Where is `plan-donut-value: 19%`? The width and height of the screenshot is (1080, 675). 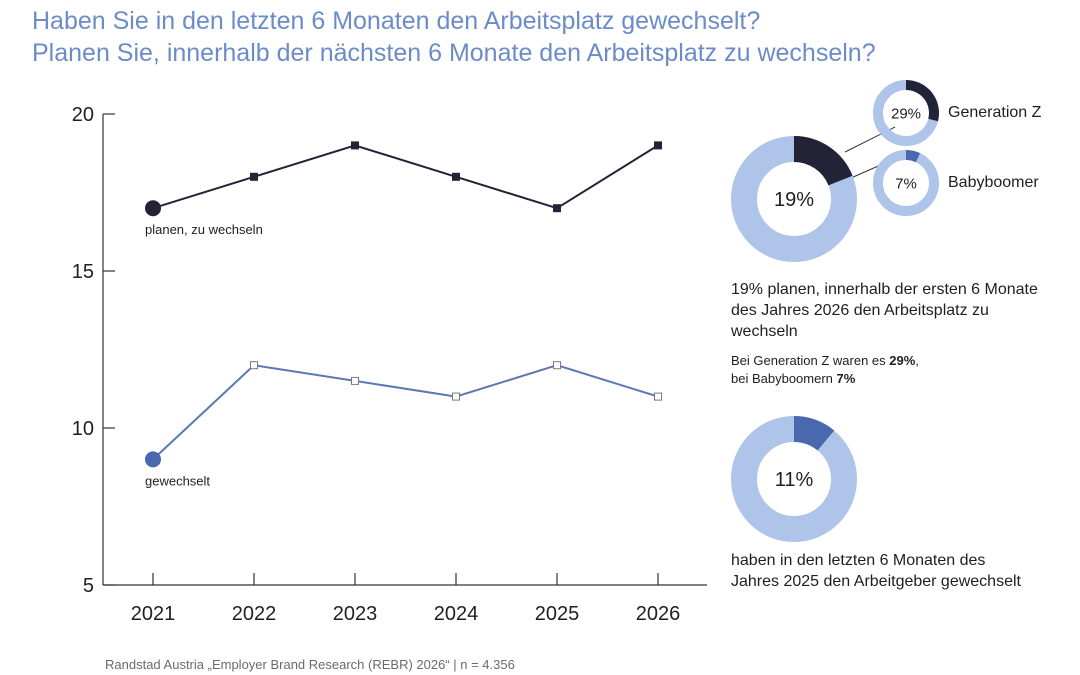 plan-donut-value: 19% is located at coordinates (794, 200).